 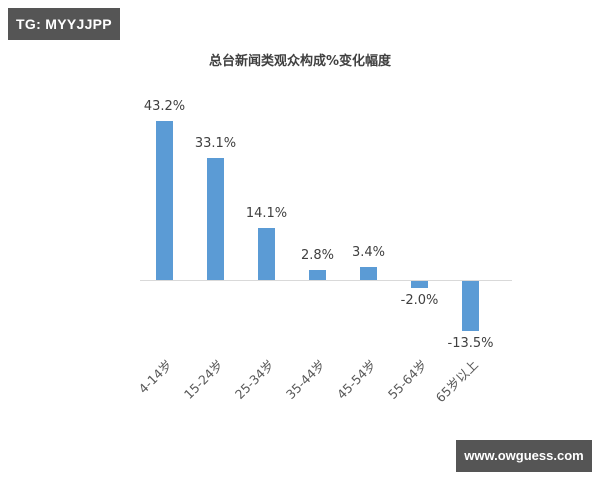 I want to click on zero-axis-line, so click(x=326, y=280).